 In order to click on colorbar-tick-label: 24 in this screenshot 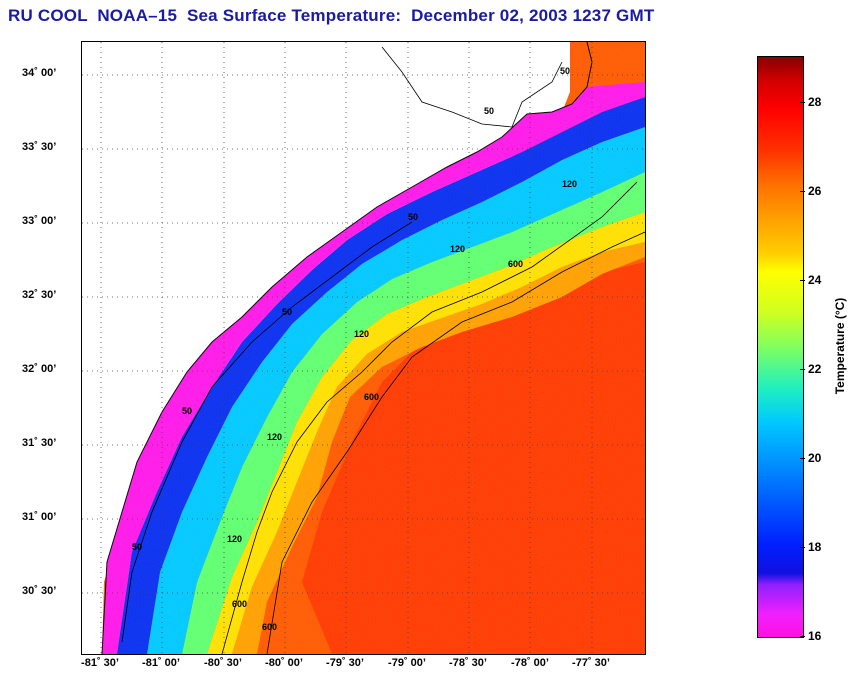, I will do `click(815, 280)`.